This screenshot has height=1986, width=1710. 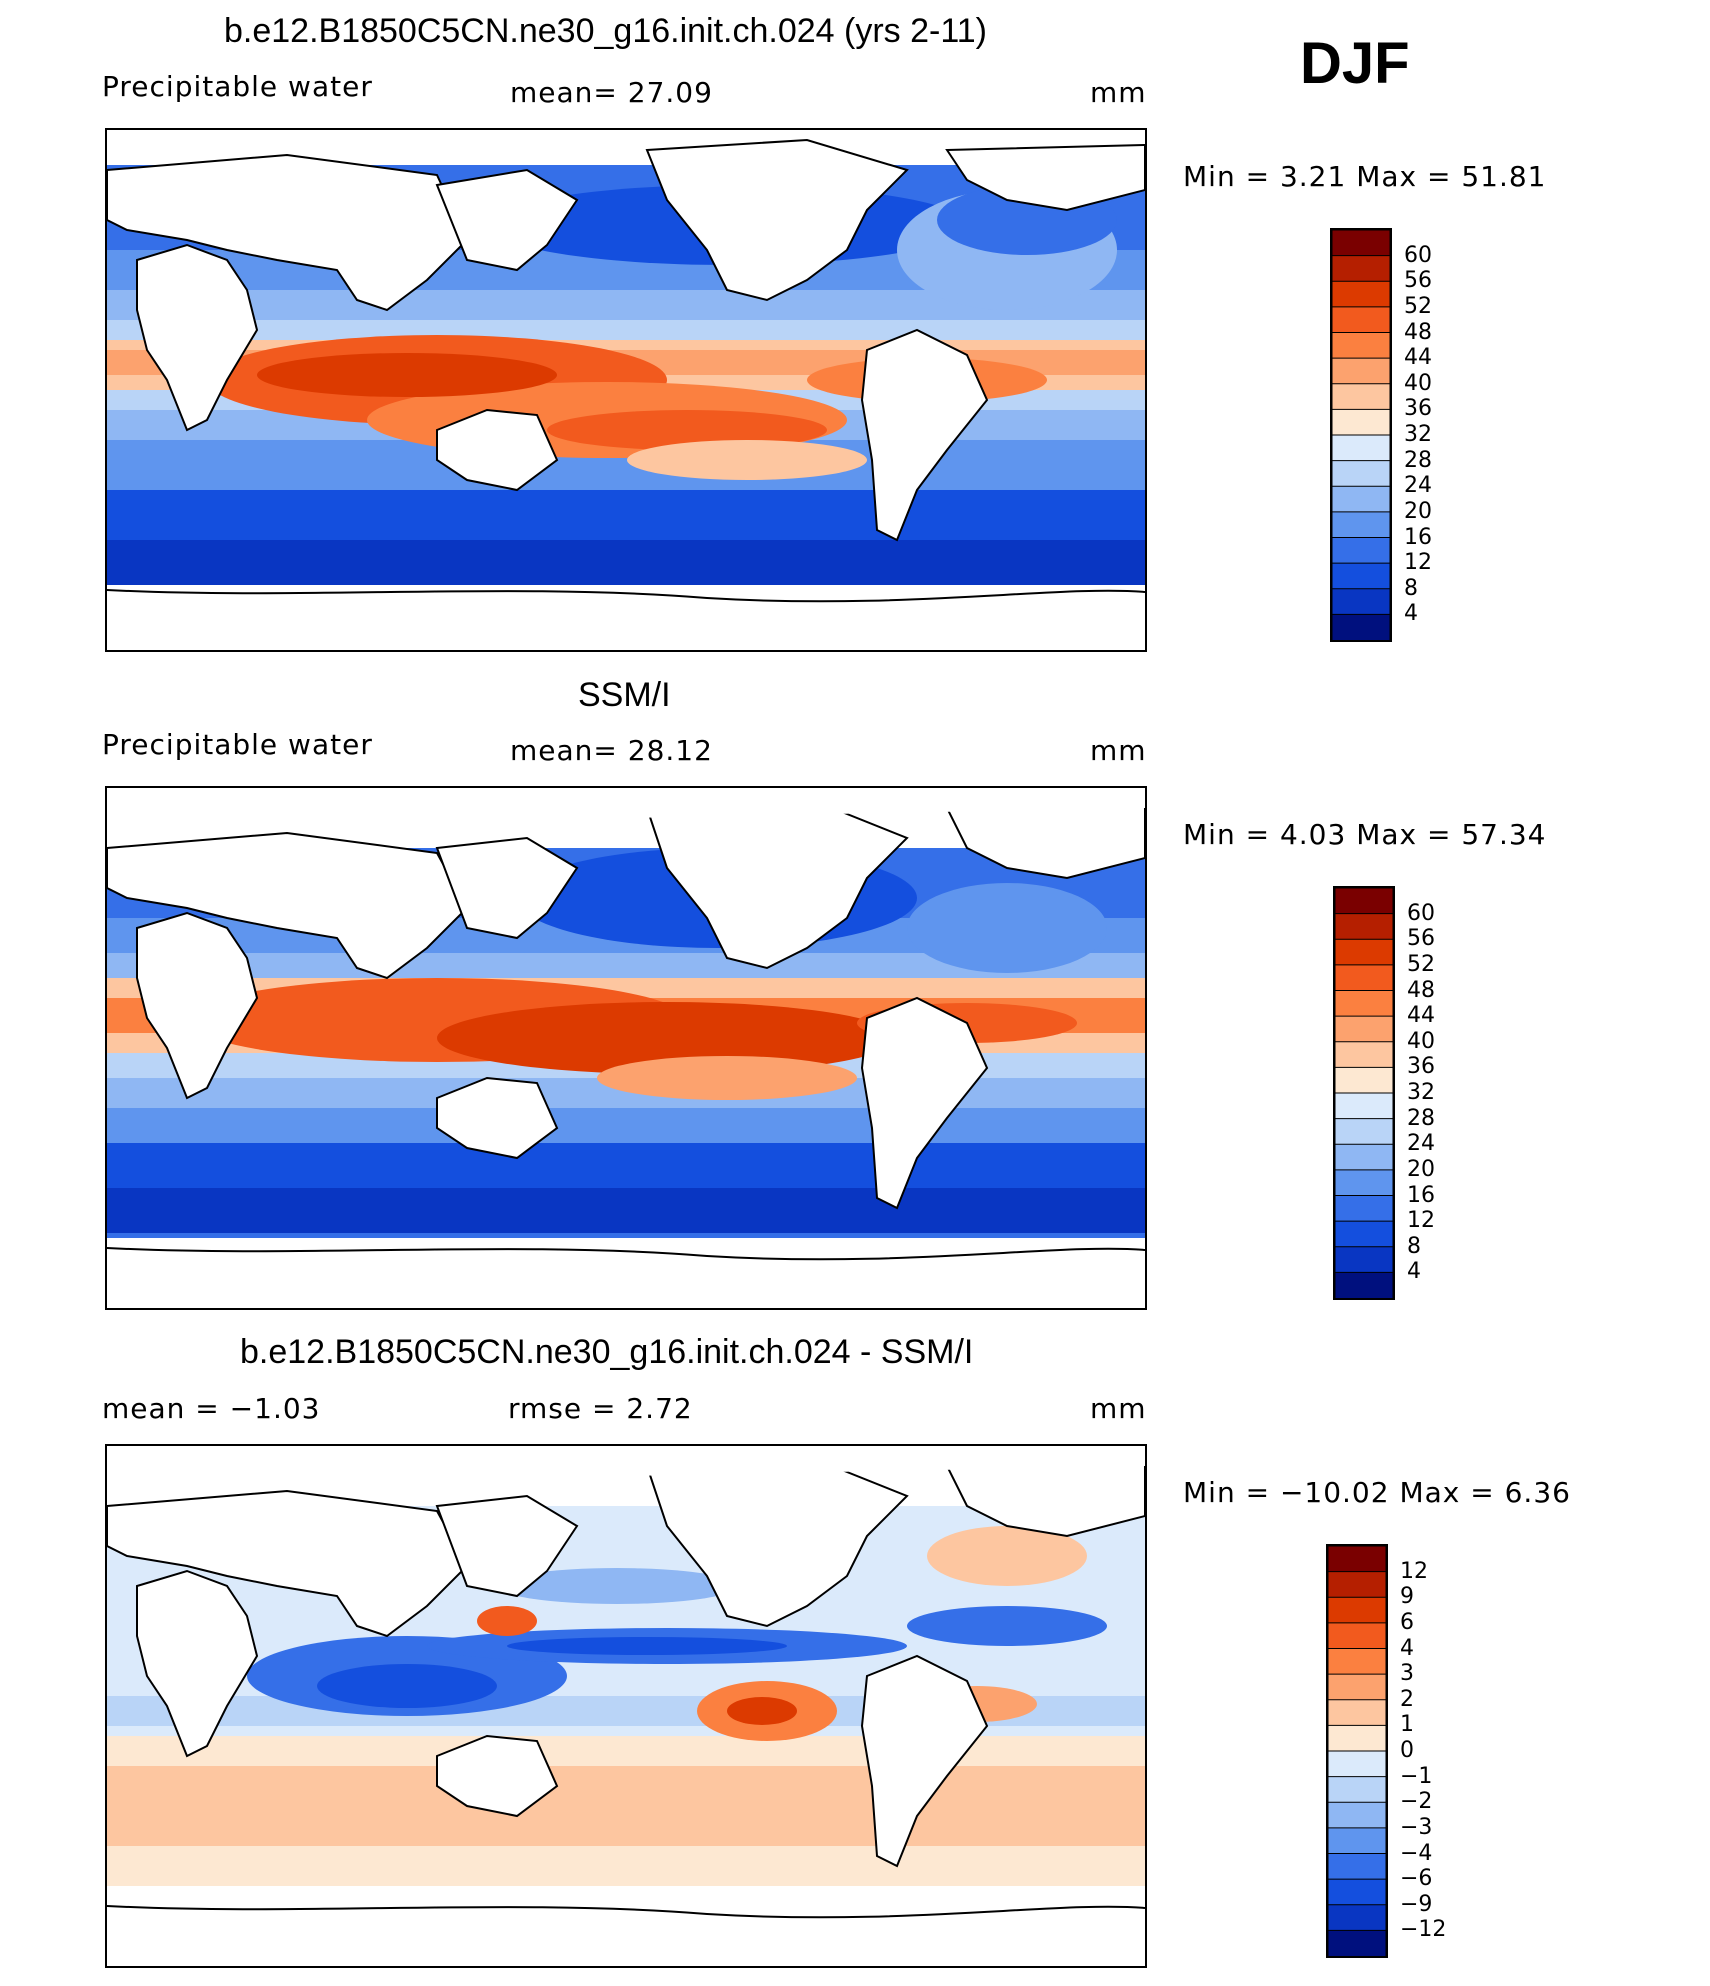 I want to click on colorbar-tick-label: −12, so click(x=1423, y=1930).